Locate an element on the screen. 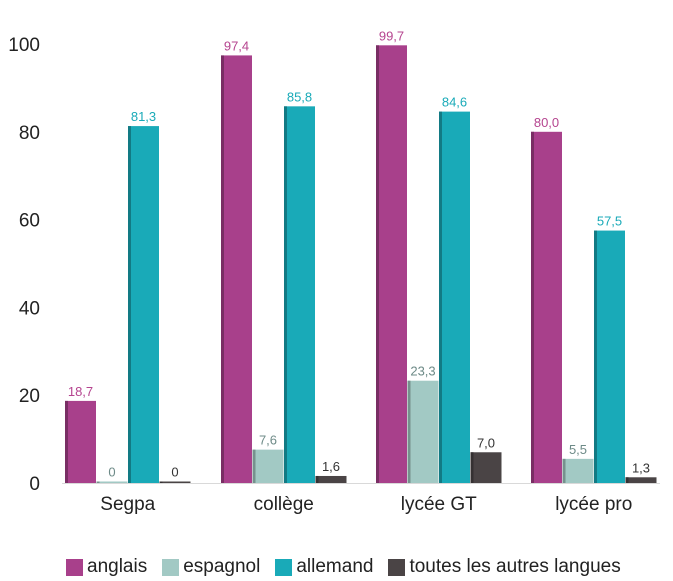 The width and height of the screenshot is (673, 581). data-label: 7,0 is located at coordinates (486, 442).